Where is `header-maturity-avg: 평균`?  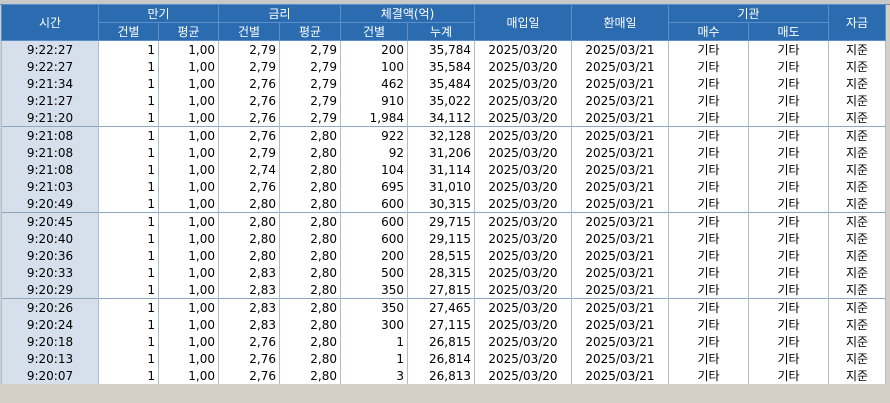
header-maturity-avg: 평균 is located at coordinates (188, 31).